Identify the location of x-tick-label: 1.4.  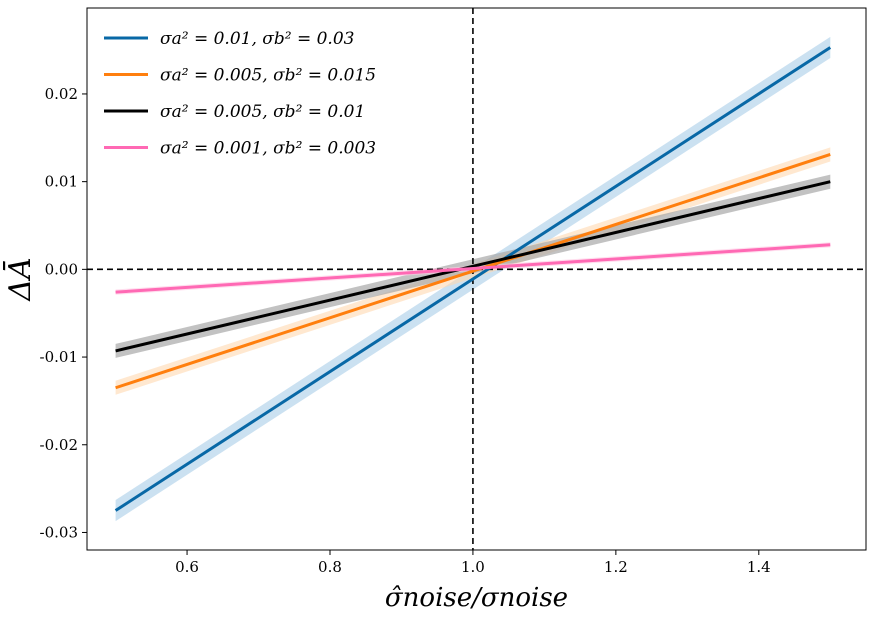
(759, 567).